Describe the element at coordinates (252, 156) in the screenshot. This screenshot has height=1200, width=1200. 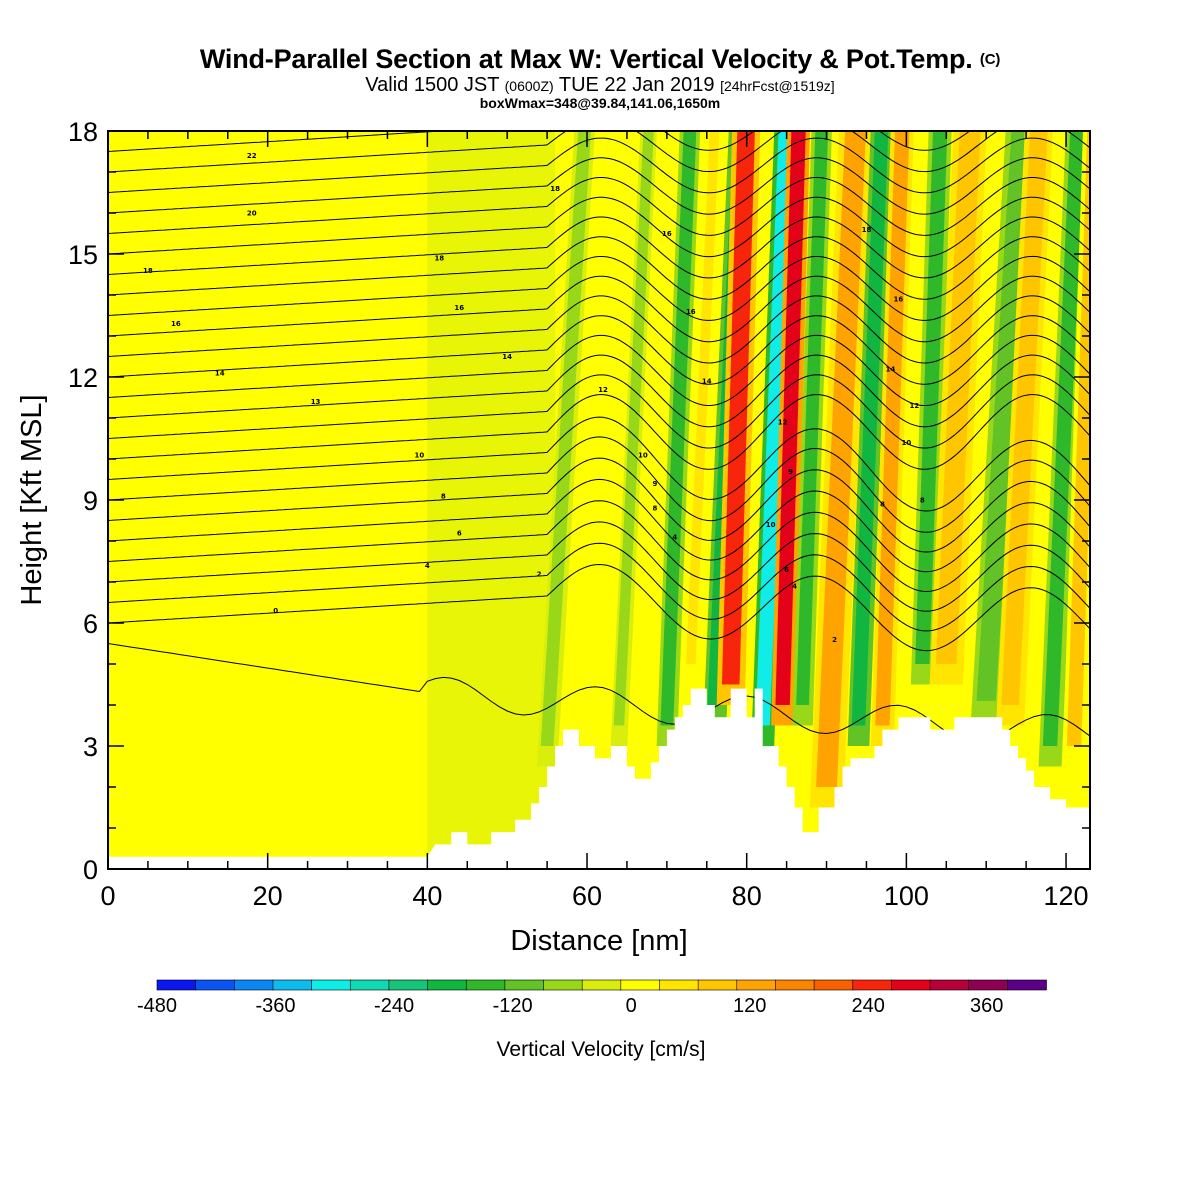
I see `contour-label: 22` at that location.